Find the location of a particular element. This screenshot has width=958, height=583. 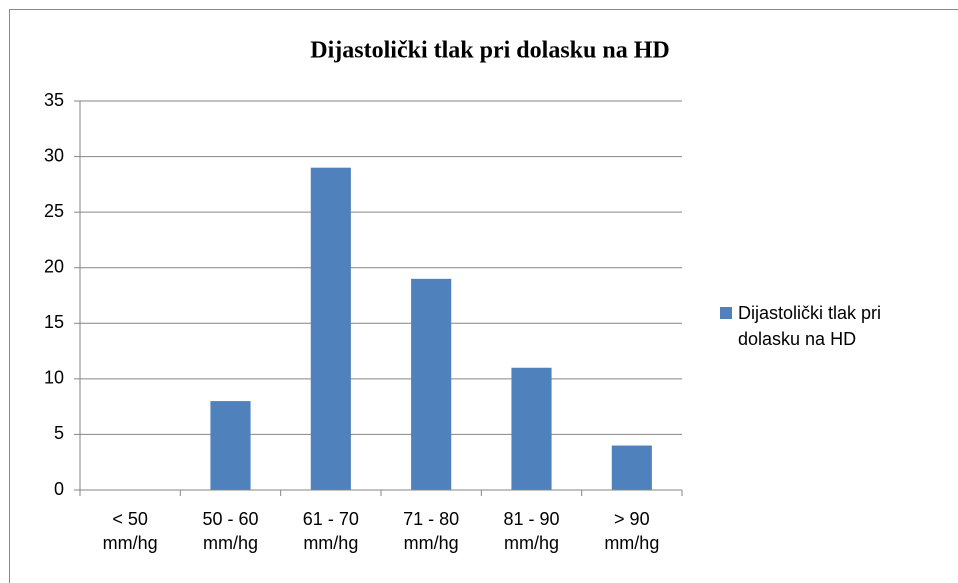

x-tick-label: 71 - 80 mm/hg is located at coordinates (431, 531).